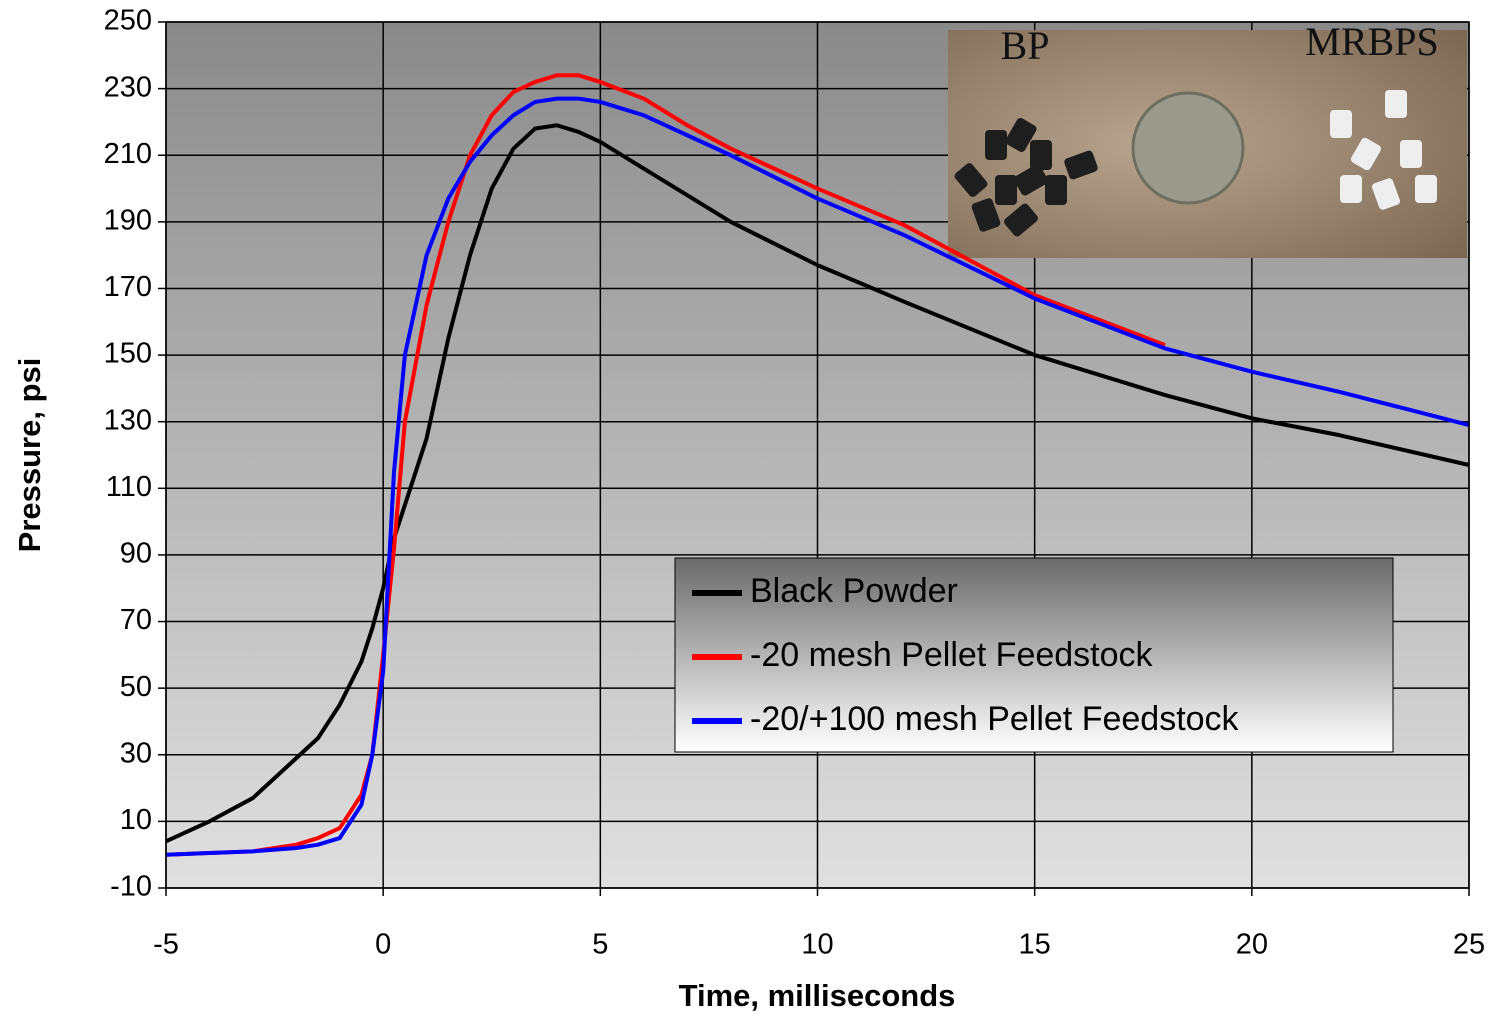 This screenshot has height=1026, width=1496. What do you see at coordinates (128, 420) in the screenshot?
I see `y-tick-label: 130` at bounding box center [128, 420].